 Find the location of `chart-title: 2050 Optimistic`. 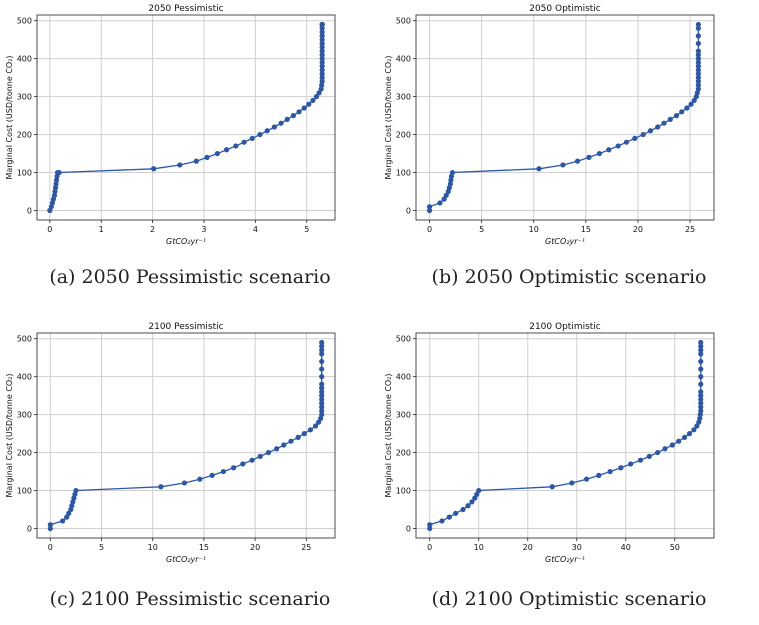

chart-title: 2050 Optimistic is located at coordinates (565, 9).